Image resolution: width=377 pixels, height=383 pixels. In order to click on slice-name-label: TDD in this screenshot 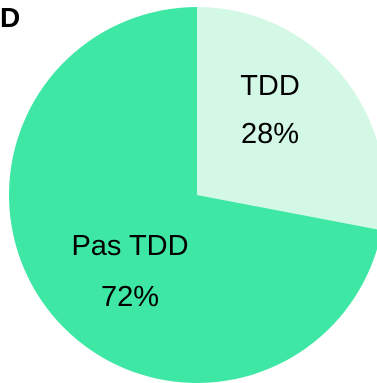, I will do `click(270, 86)`.